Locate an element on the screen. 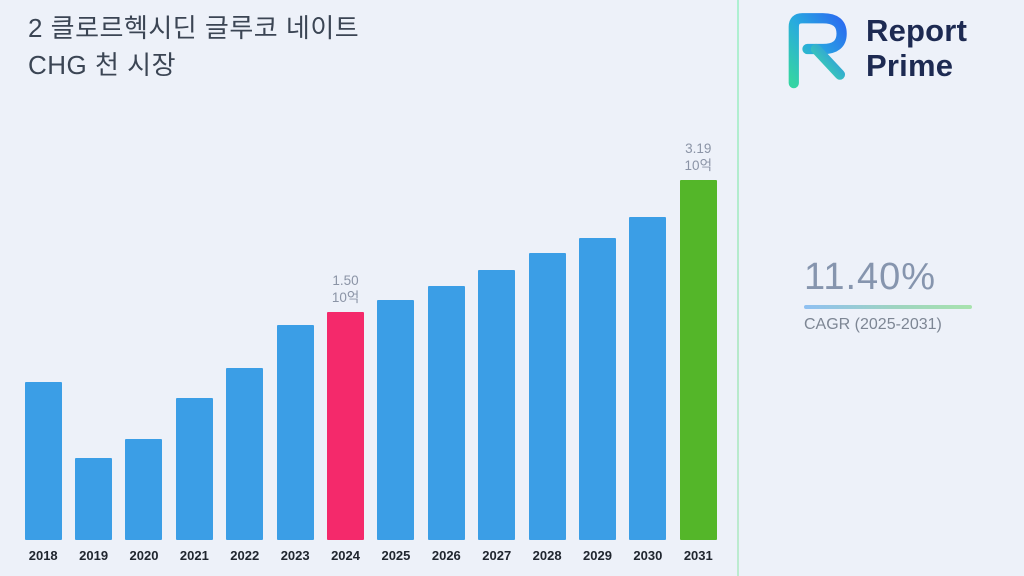 The image size is (1024, 576). x-axis-label-2019: 2019 is located at coordinates (94, 555).